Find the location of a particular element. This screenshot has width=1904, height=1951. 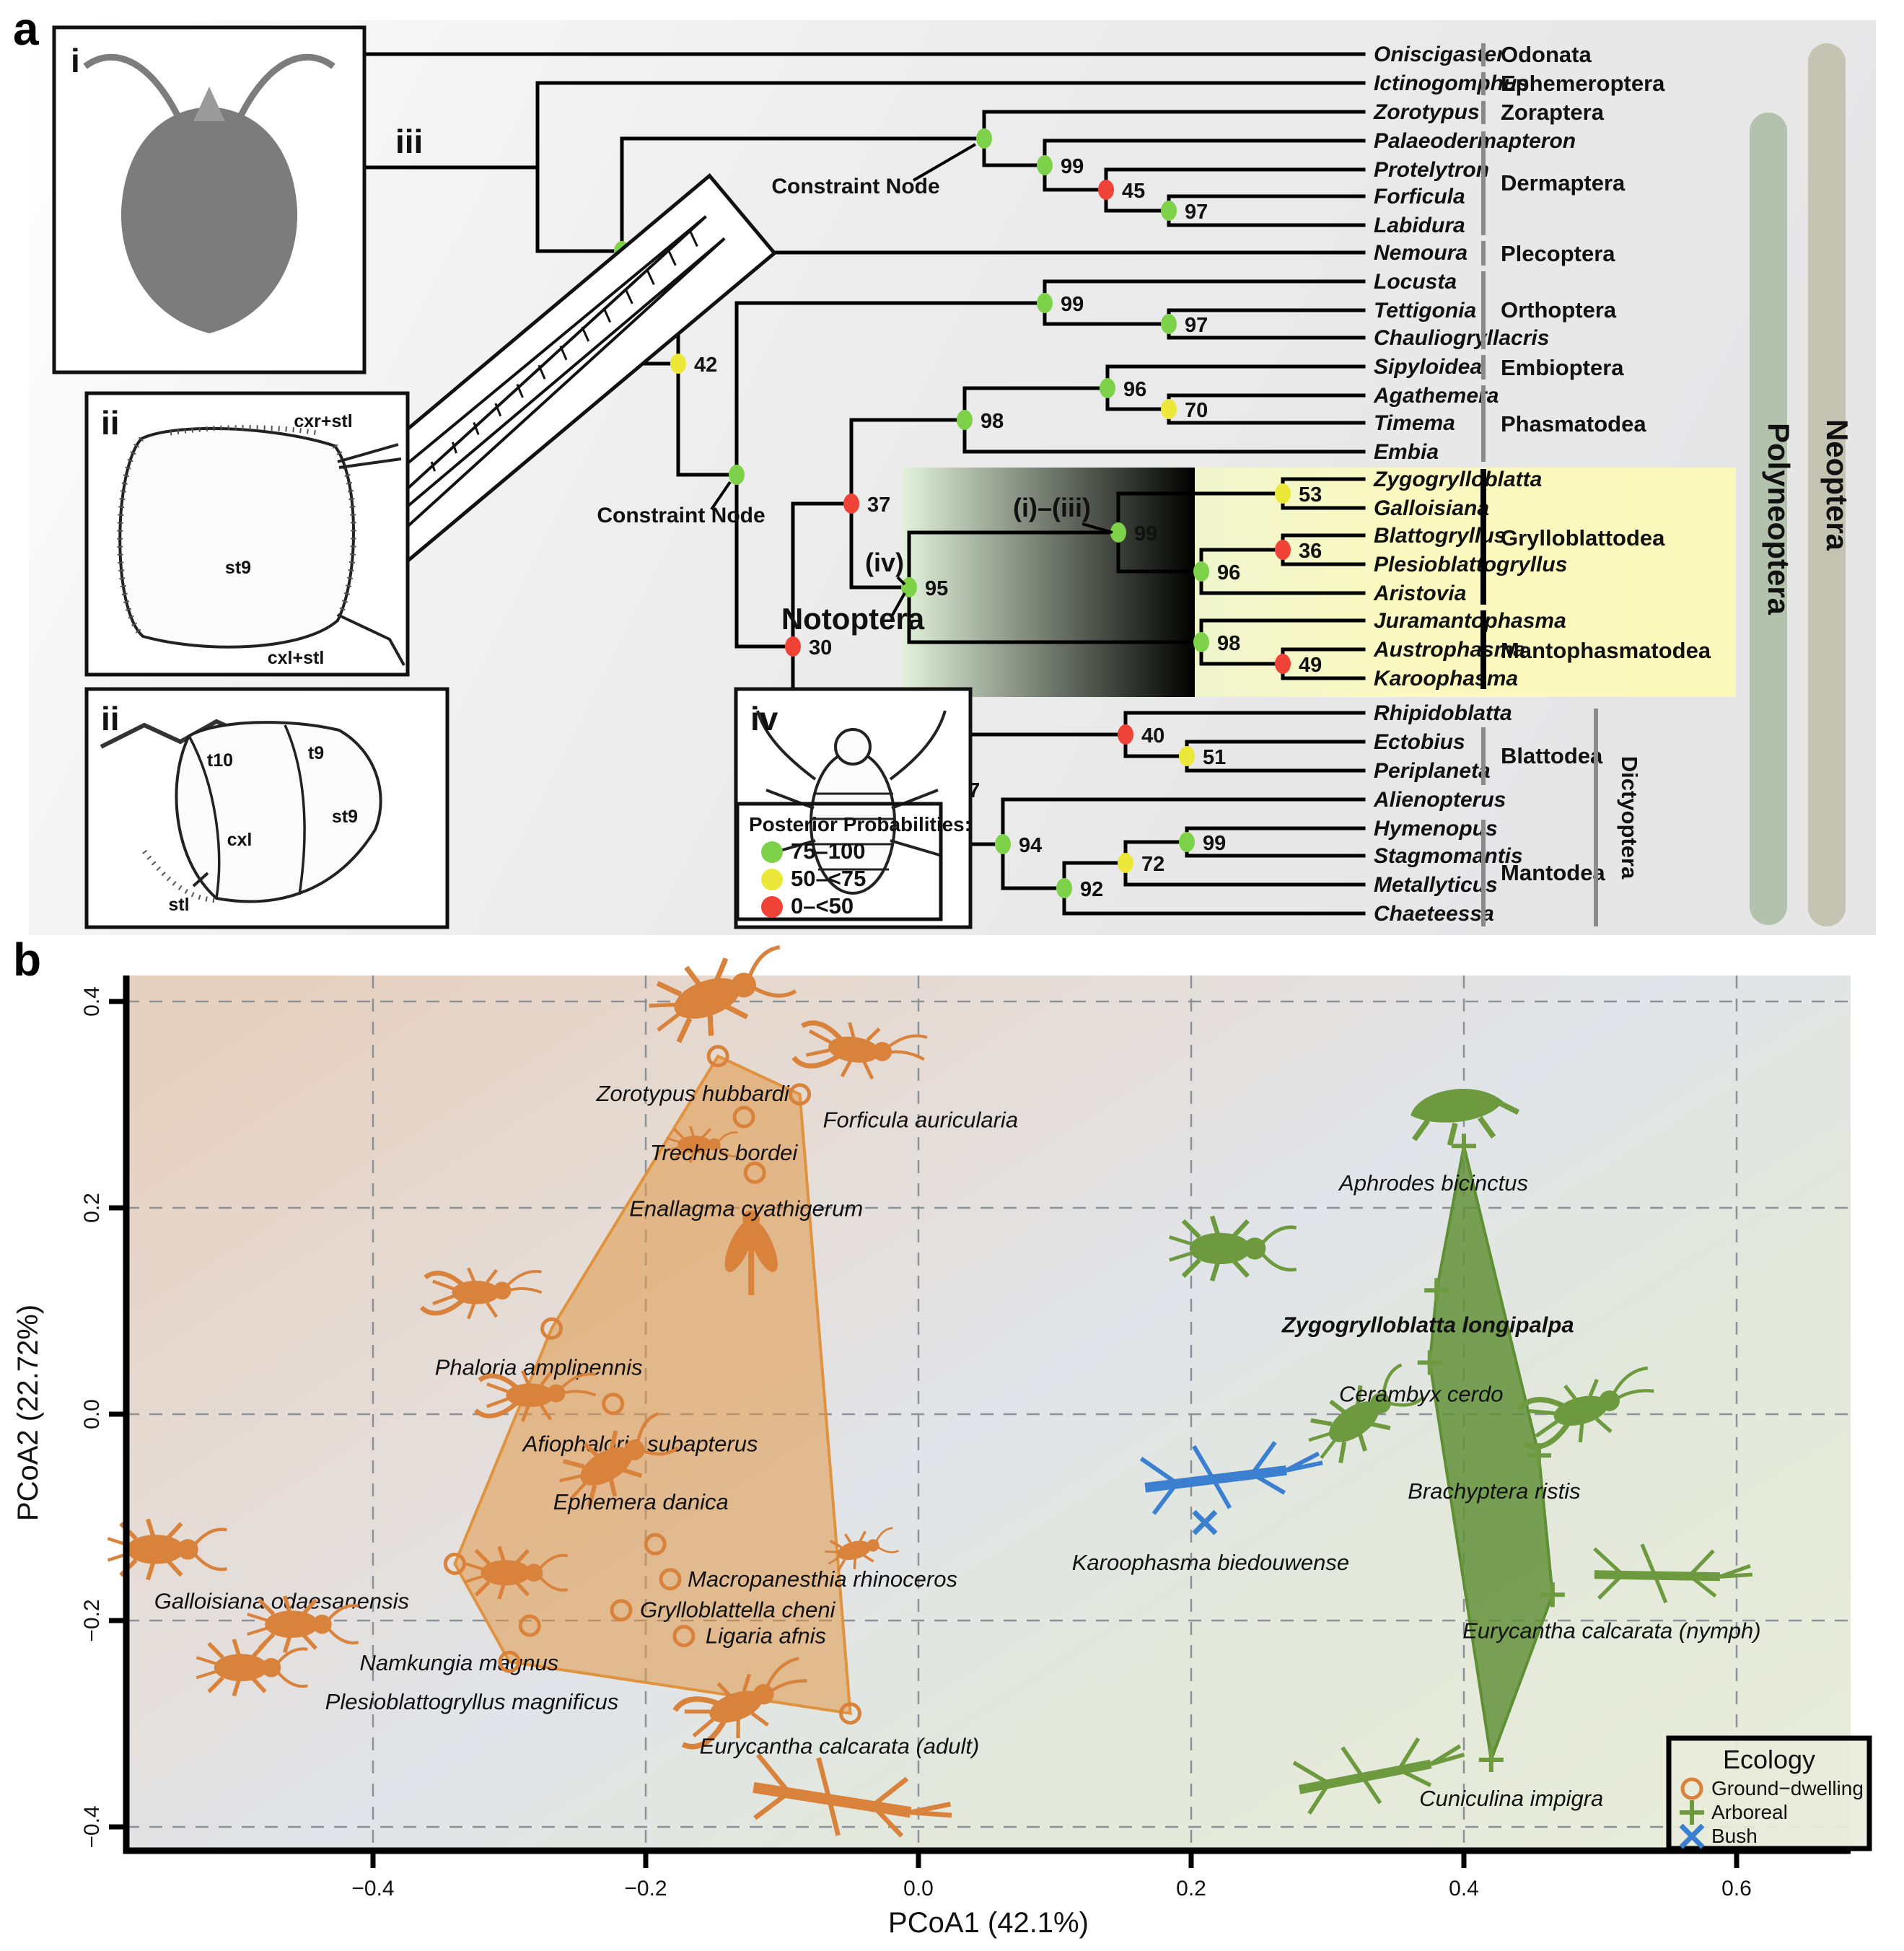

order-label: Odonata is located at coordinates (1546, 54).